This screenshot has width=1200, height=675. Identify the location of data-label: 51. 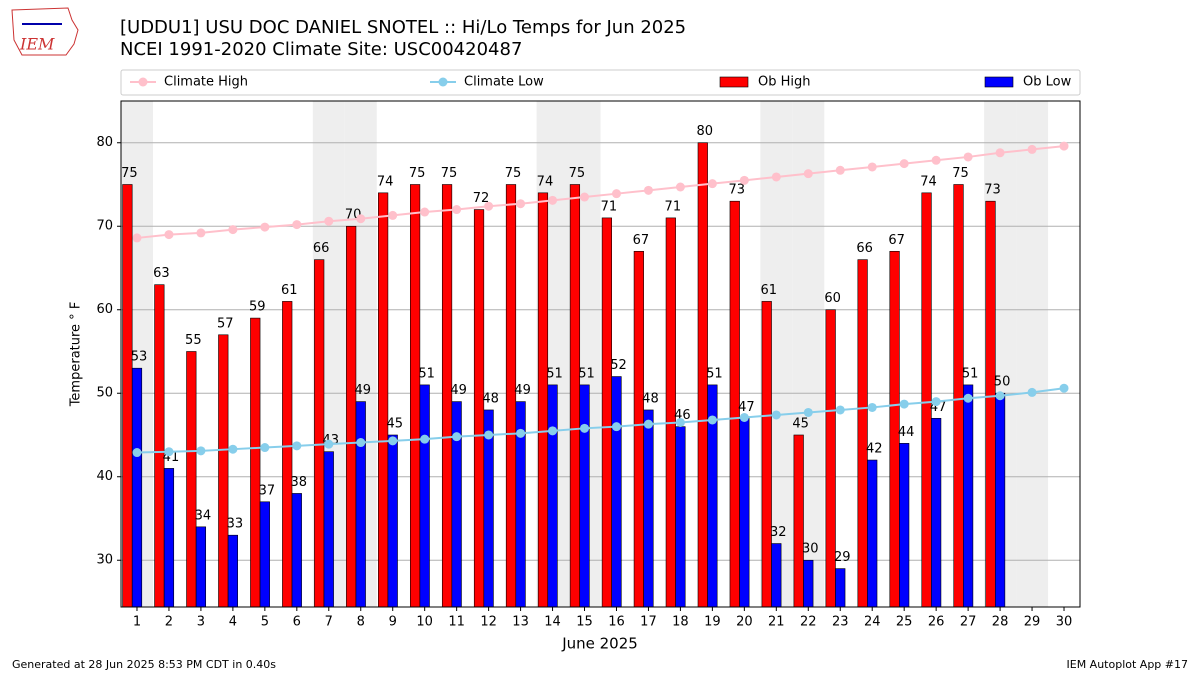
(426, 373).